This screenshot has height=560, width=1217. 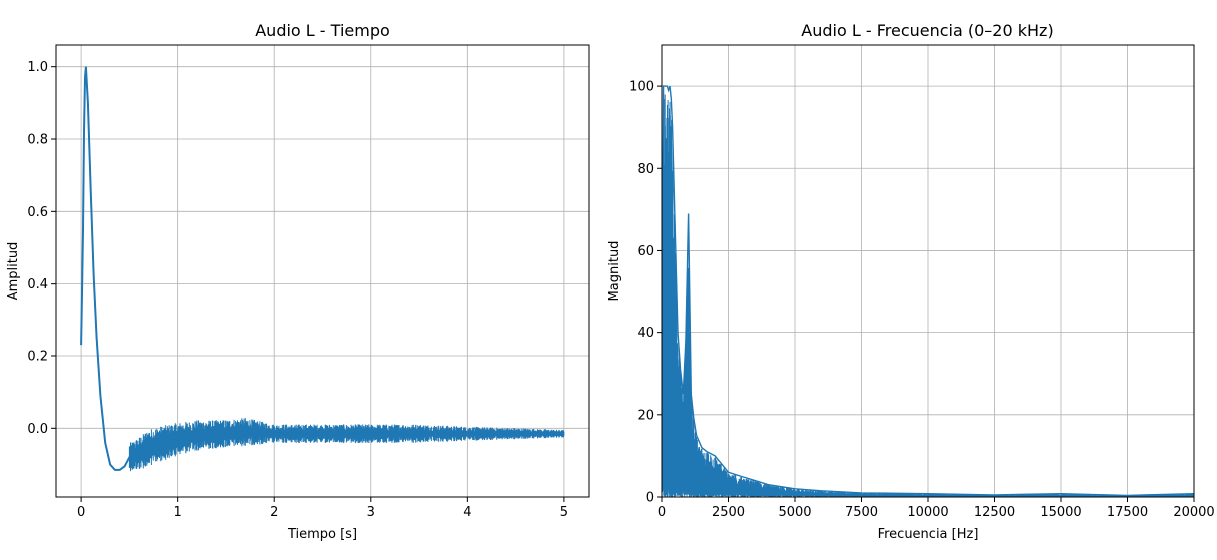 What do you see at coordinates (564, 512) in the screenshot?
I see `time-xtick-label: 5` at bounding box center [564, 512].